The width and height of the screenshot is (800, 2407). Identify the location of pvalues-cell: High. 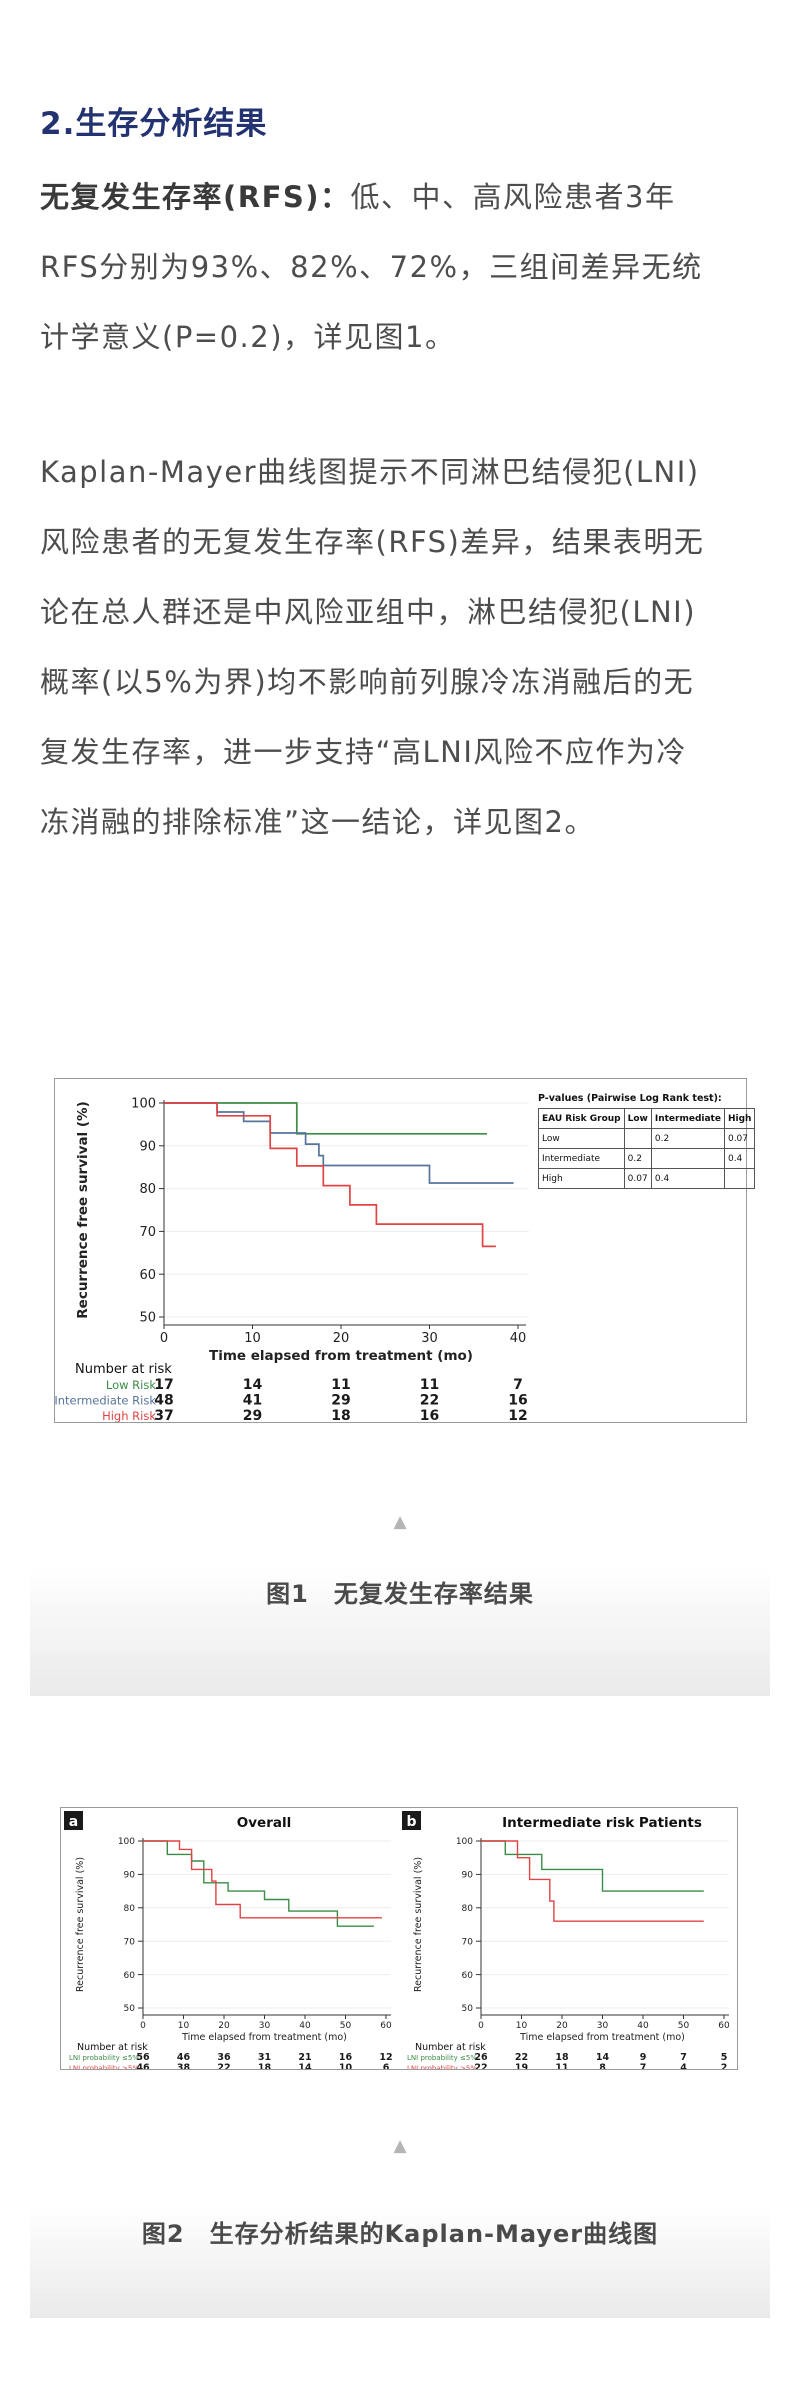
(581, 1178).